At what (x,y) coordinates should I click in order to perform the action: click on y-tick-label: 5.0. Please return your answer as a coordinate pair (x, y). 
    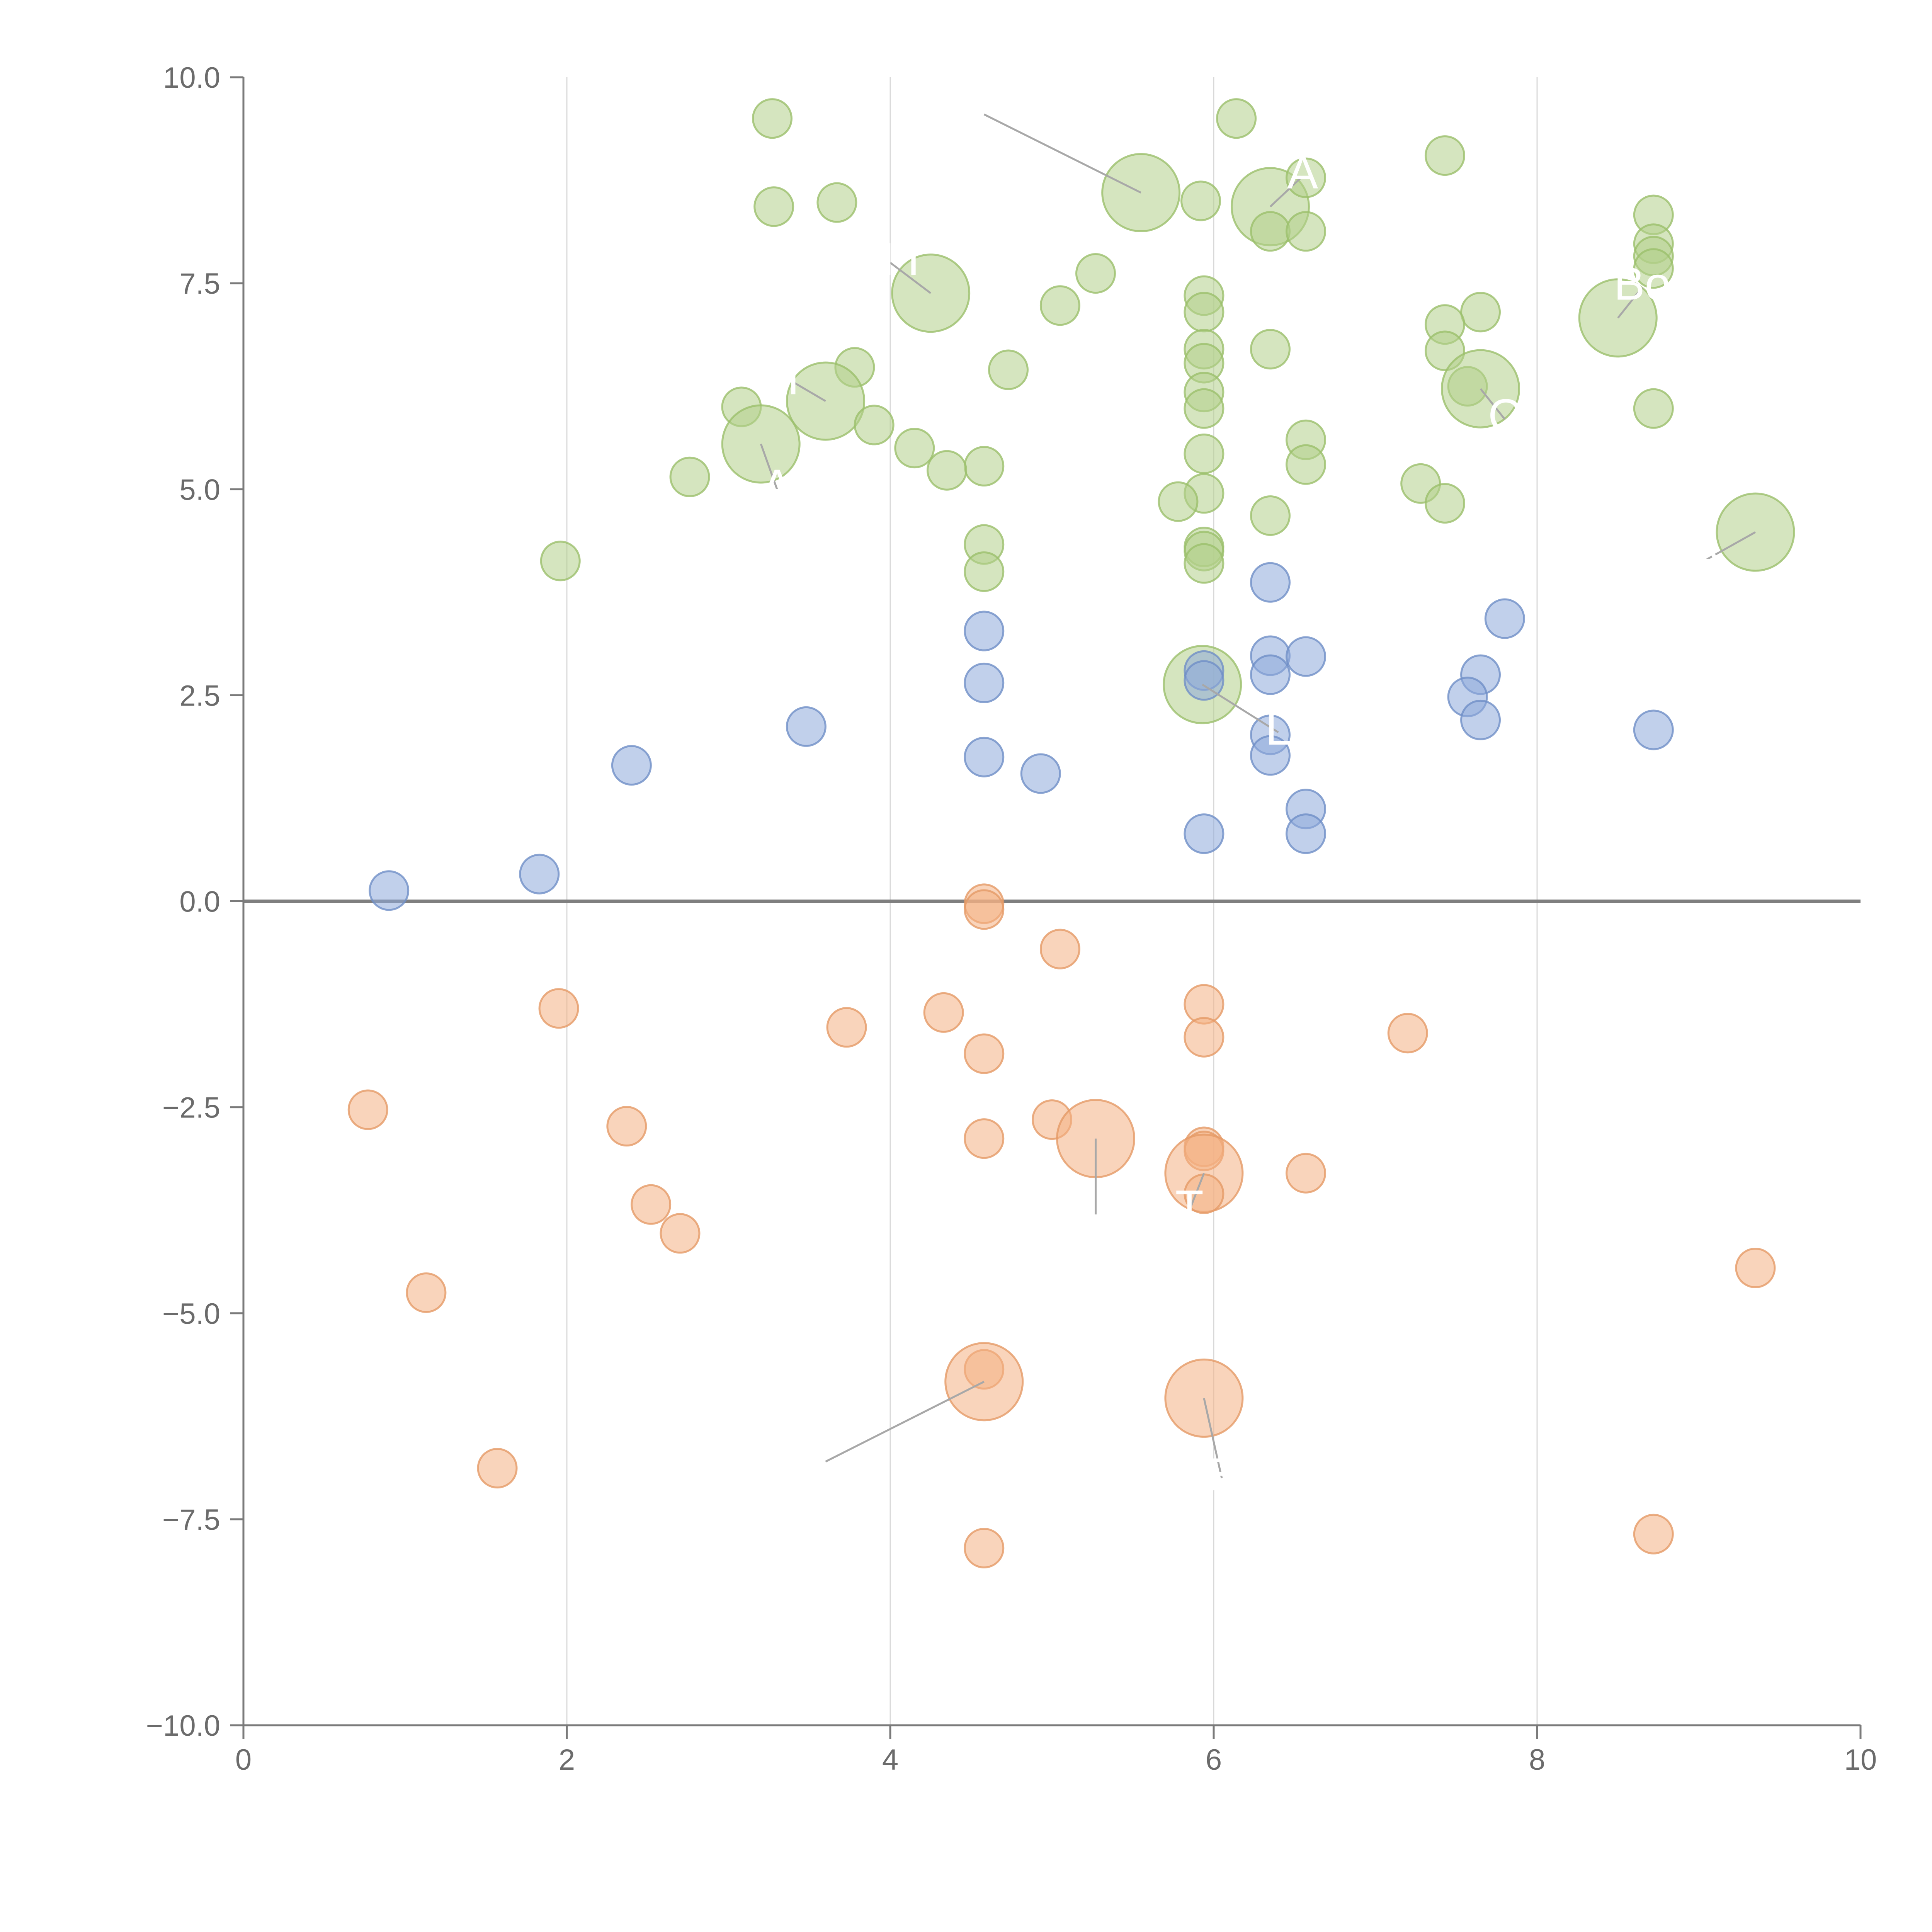
    Looking at the image, I should click on (200, 489).